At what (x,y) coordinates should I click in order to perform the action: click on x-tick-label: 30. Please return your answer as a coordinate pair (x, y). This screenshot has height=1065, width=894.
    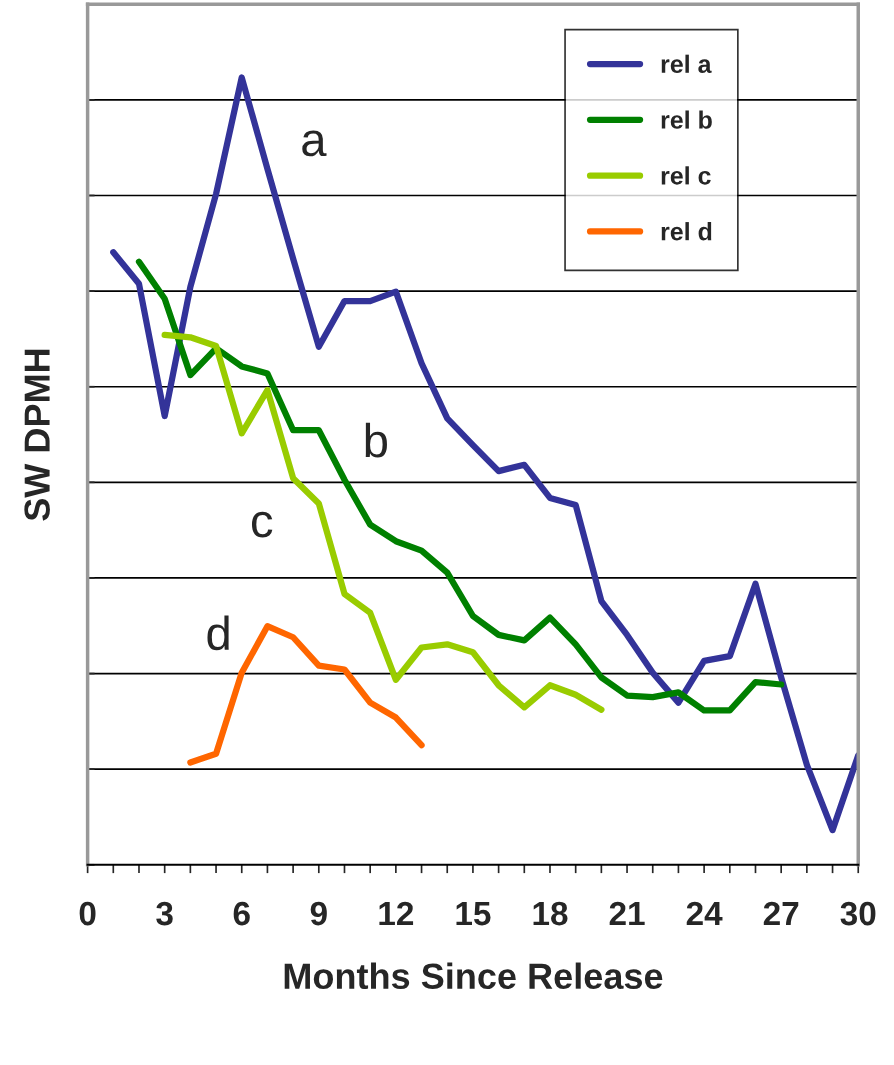
    Looking at the image, I should click on (858, 913).